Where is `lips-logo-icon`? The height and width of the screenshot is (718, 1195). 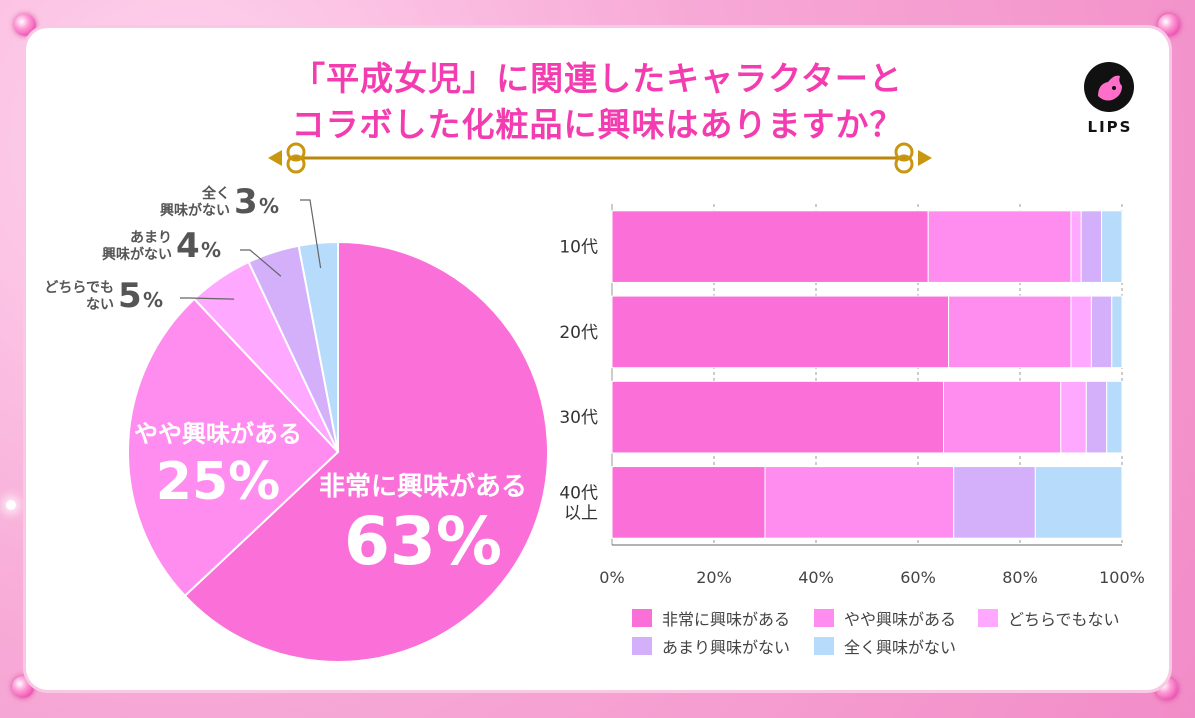
lips-logo-icon is located at coordinates (1109, 87).